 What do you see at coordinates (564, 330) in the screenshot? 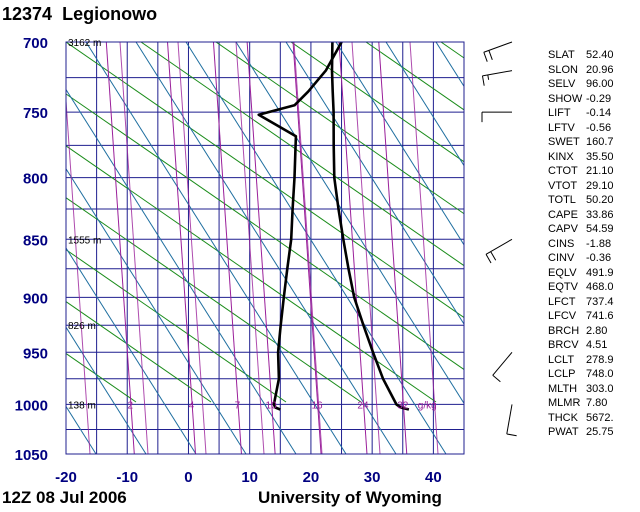
I see `index-name: BRCH` at bounding box center [564, 330].